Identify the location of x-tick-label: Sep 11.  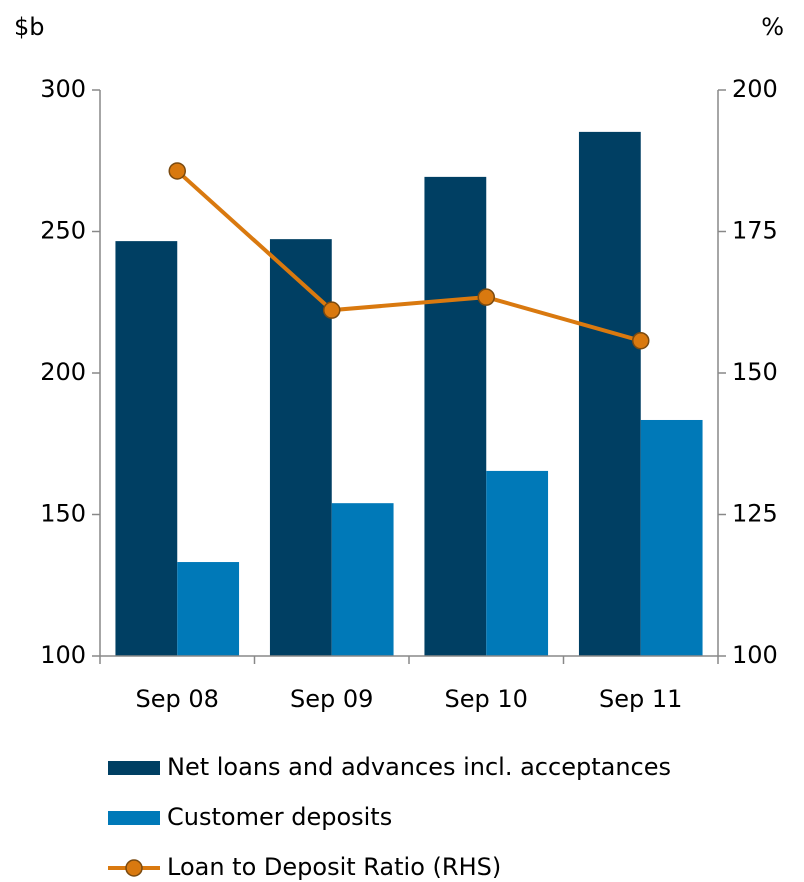
(640, 699).